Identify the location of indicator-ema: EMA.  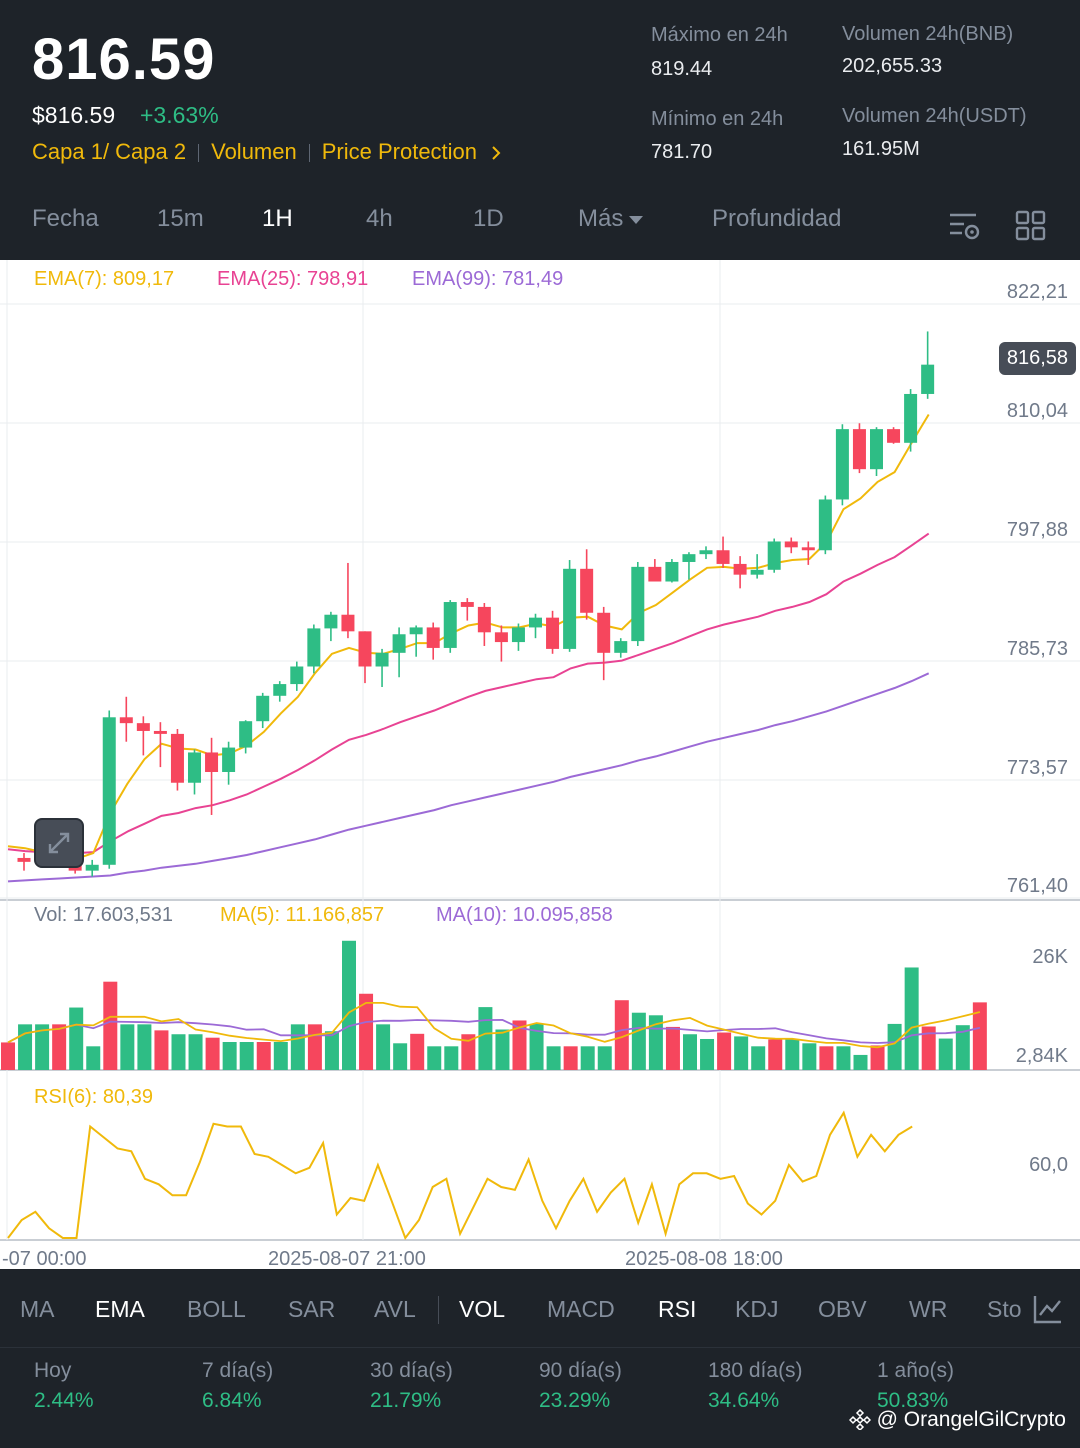
(120, 1309).